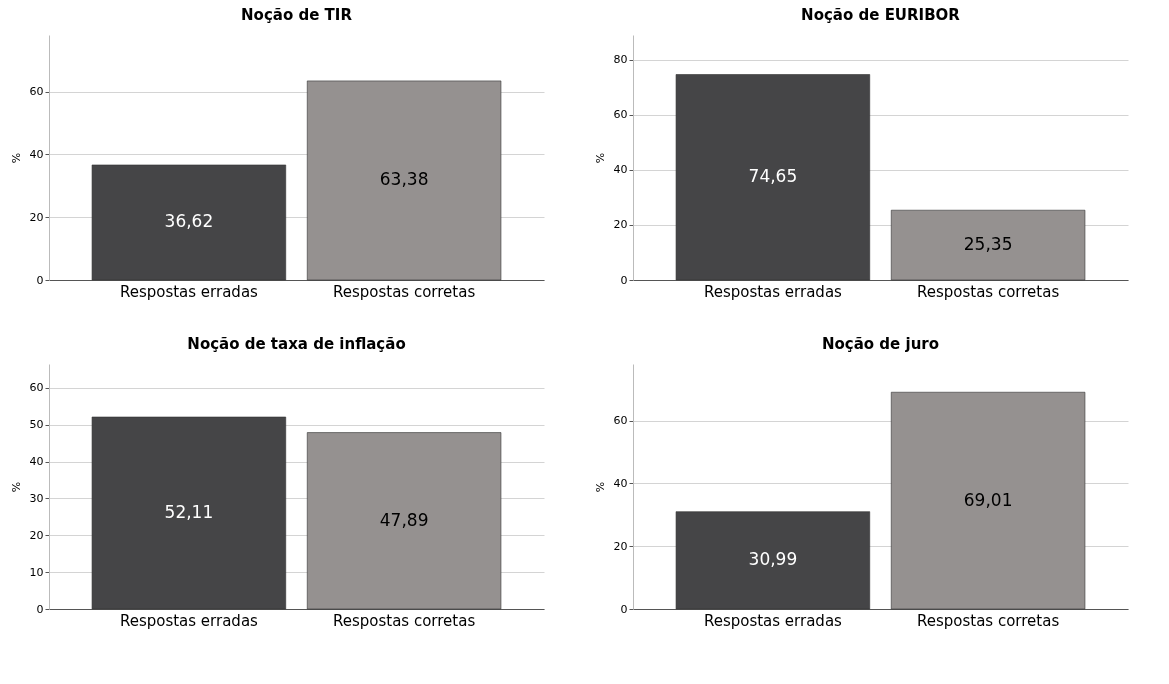 The width and height of the screenshot is (1169, 684). Describe the element at coordinates (881, 15) in the screenshot. I see `chart-title: Noção de EURIBOR` at that location.